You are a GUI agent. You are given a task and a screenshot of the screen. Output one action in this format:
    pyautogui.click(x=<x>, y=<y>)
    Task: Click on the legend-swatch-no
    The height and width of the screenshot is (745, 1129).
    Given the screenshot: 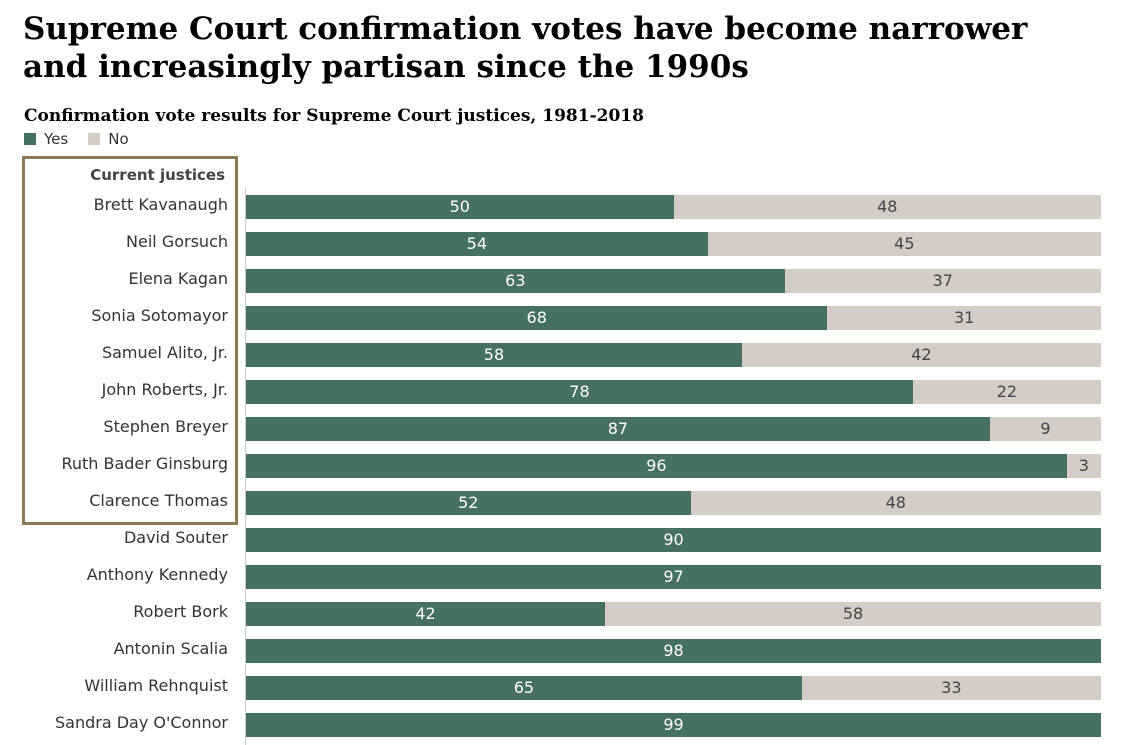 What is the action you would take?
    pyautogui.click(x=94, y=139)
    